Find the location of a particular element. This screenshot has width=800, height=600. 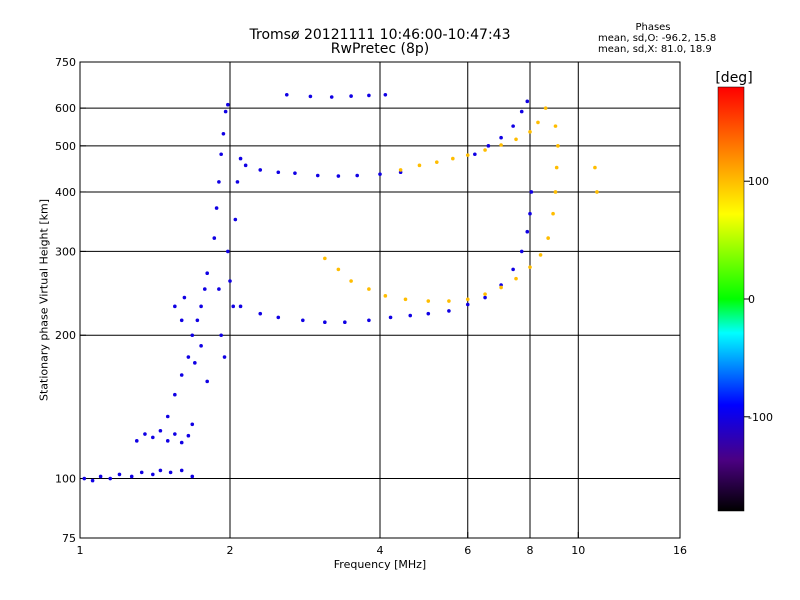

phase-stats-x-mode: mean, sd,X: 81.0, 18.9 is located at coordinates (655, 49).